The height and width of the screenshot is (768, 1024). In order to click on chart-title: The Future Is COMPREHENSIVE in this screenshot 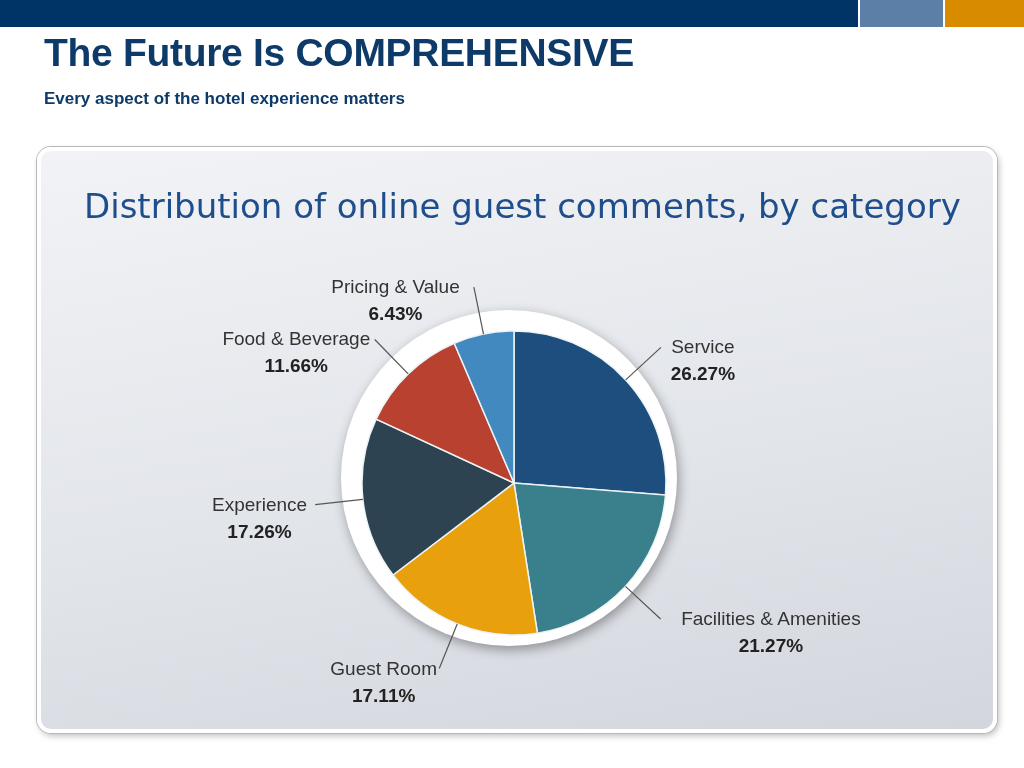, I will do `click(339, 53)`.